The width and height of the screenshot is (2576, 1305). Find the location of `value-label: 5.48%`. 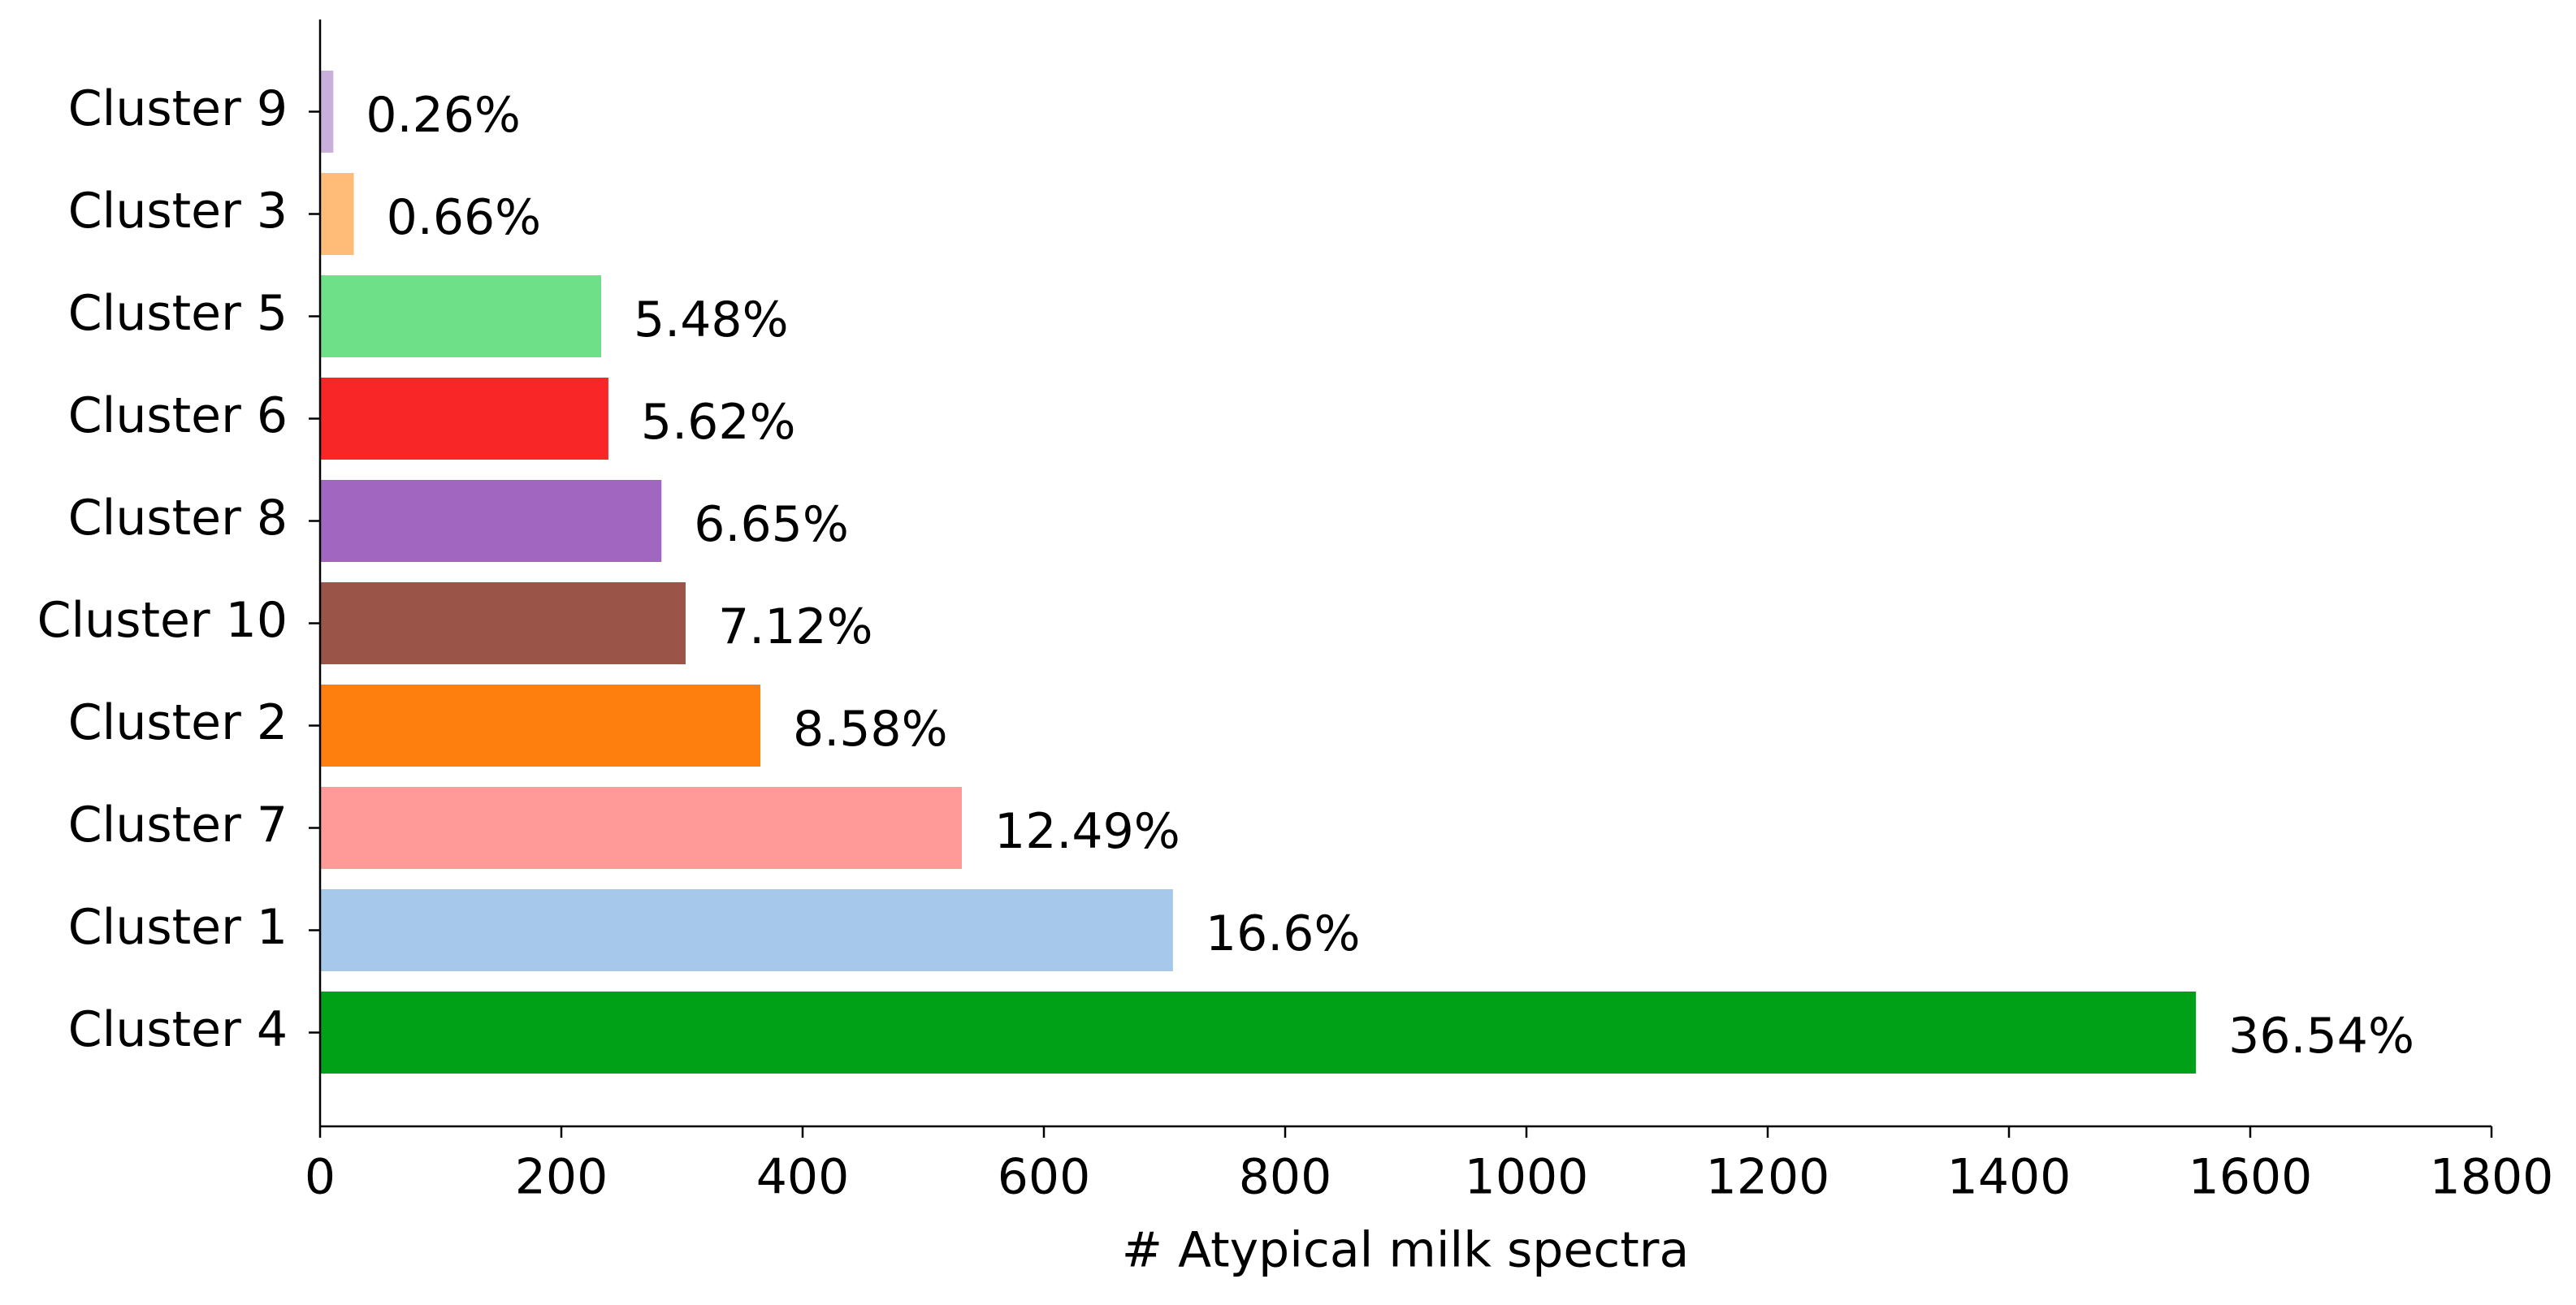

value-label: 5.48% is located at coordinates (711, 320).